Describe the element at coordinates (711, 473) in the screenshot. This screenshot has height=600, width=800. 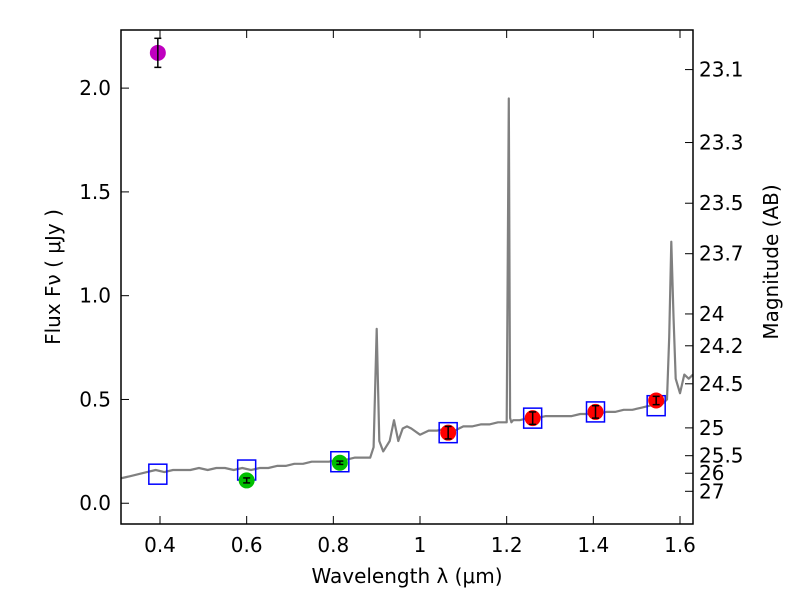
I see `mag-tick-label: 26` at that location.